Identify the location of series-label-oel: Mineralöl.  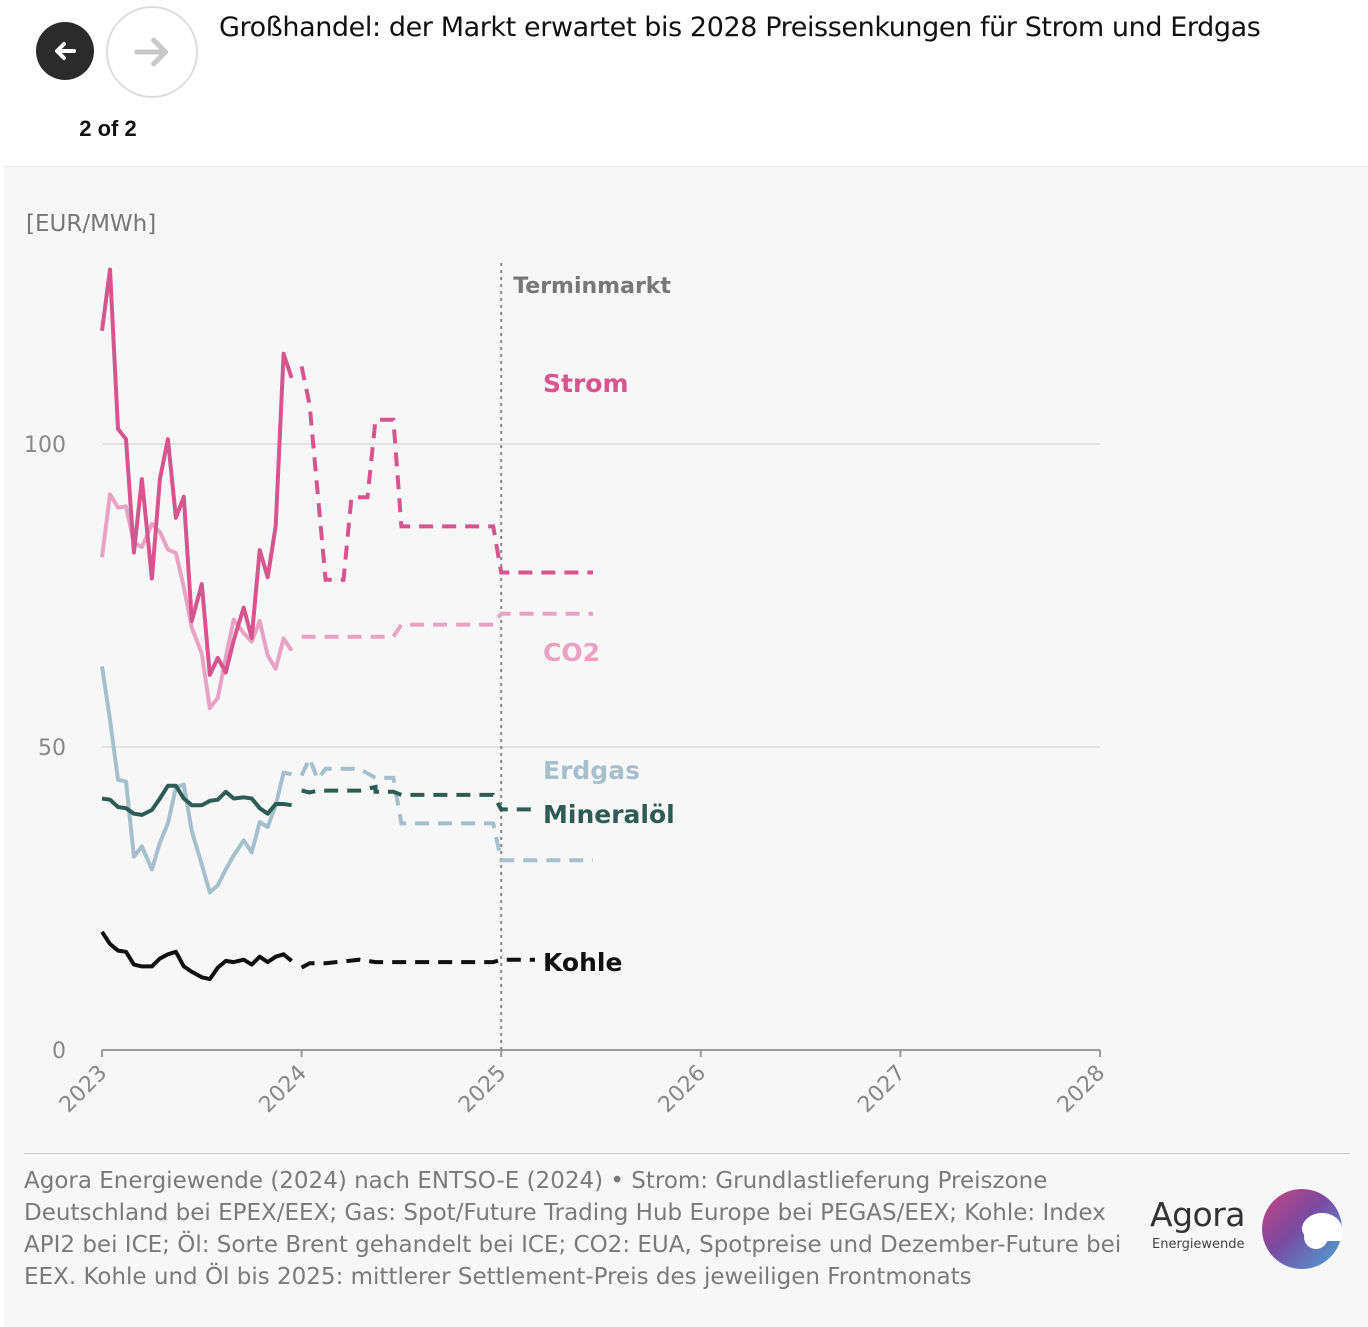
(609, 814).